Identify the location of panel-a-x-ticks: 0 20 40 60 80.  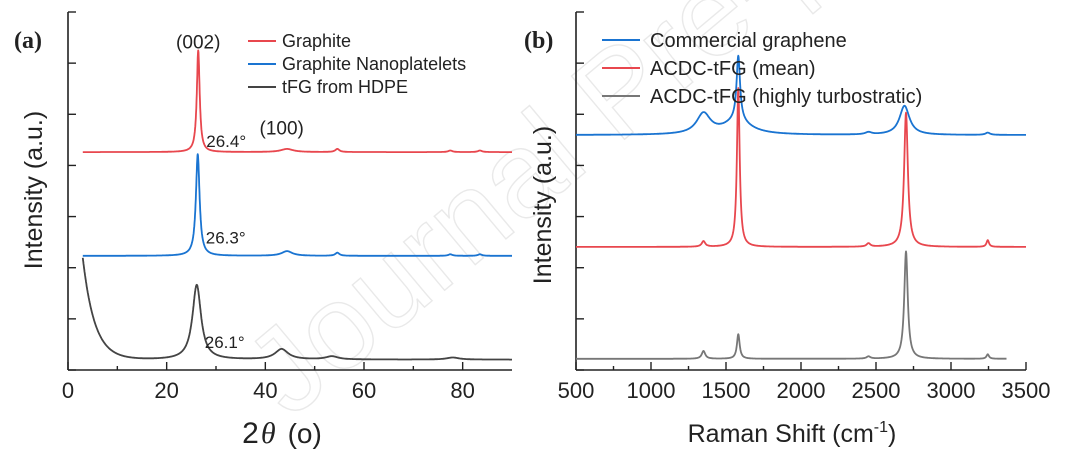
(268, 382).